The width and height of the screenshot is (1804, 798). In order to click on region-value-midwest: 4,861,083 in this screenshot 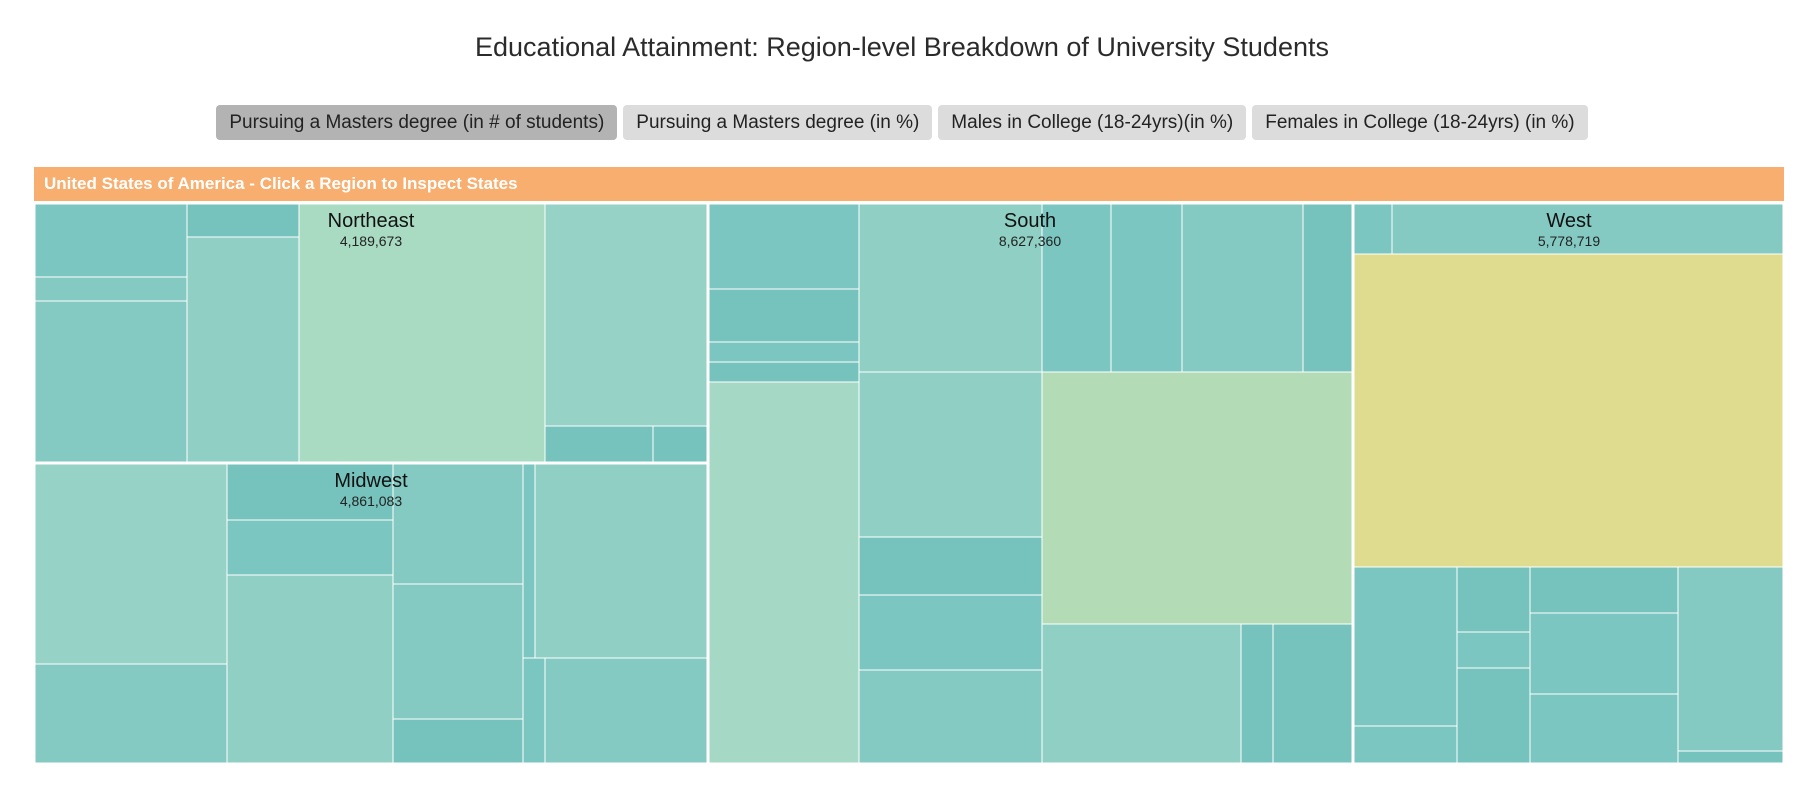, I will do `click(371, 501)`.